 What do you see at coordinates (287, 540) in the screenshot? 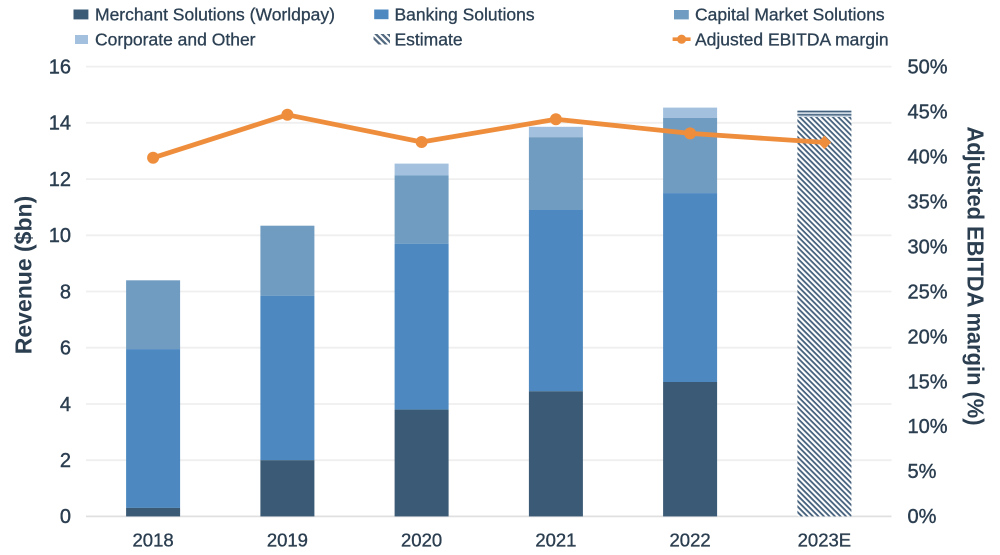
I see `svg-text: 2019` at bounding box center [287, 540].